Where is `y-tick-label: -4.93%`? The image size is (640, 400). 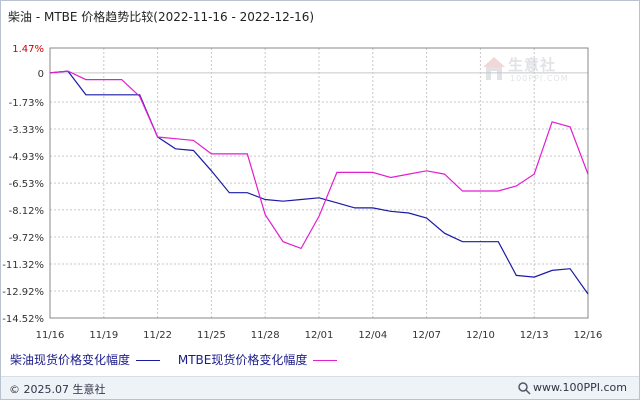
y-tick-label: -4.93% is located at coordinates (26, 157).